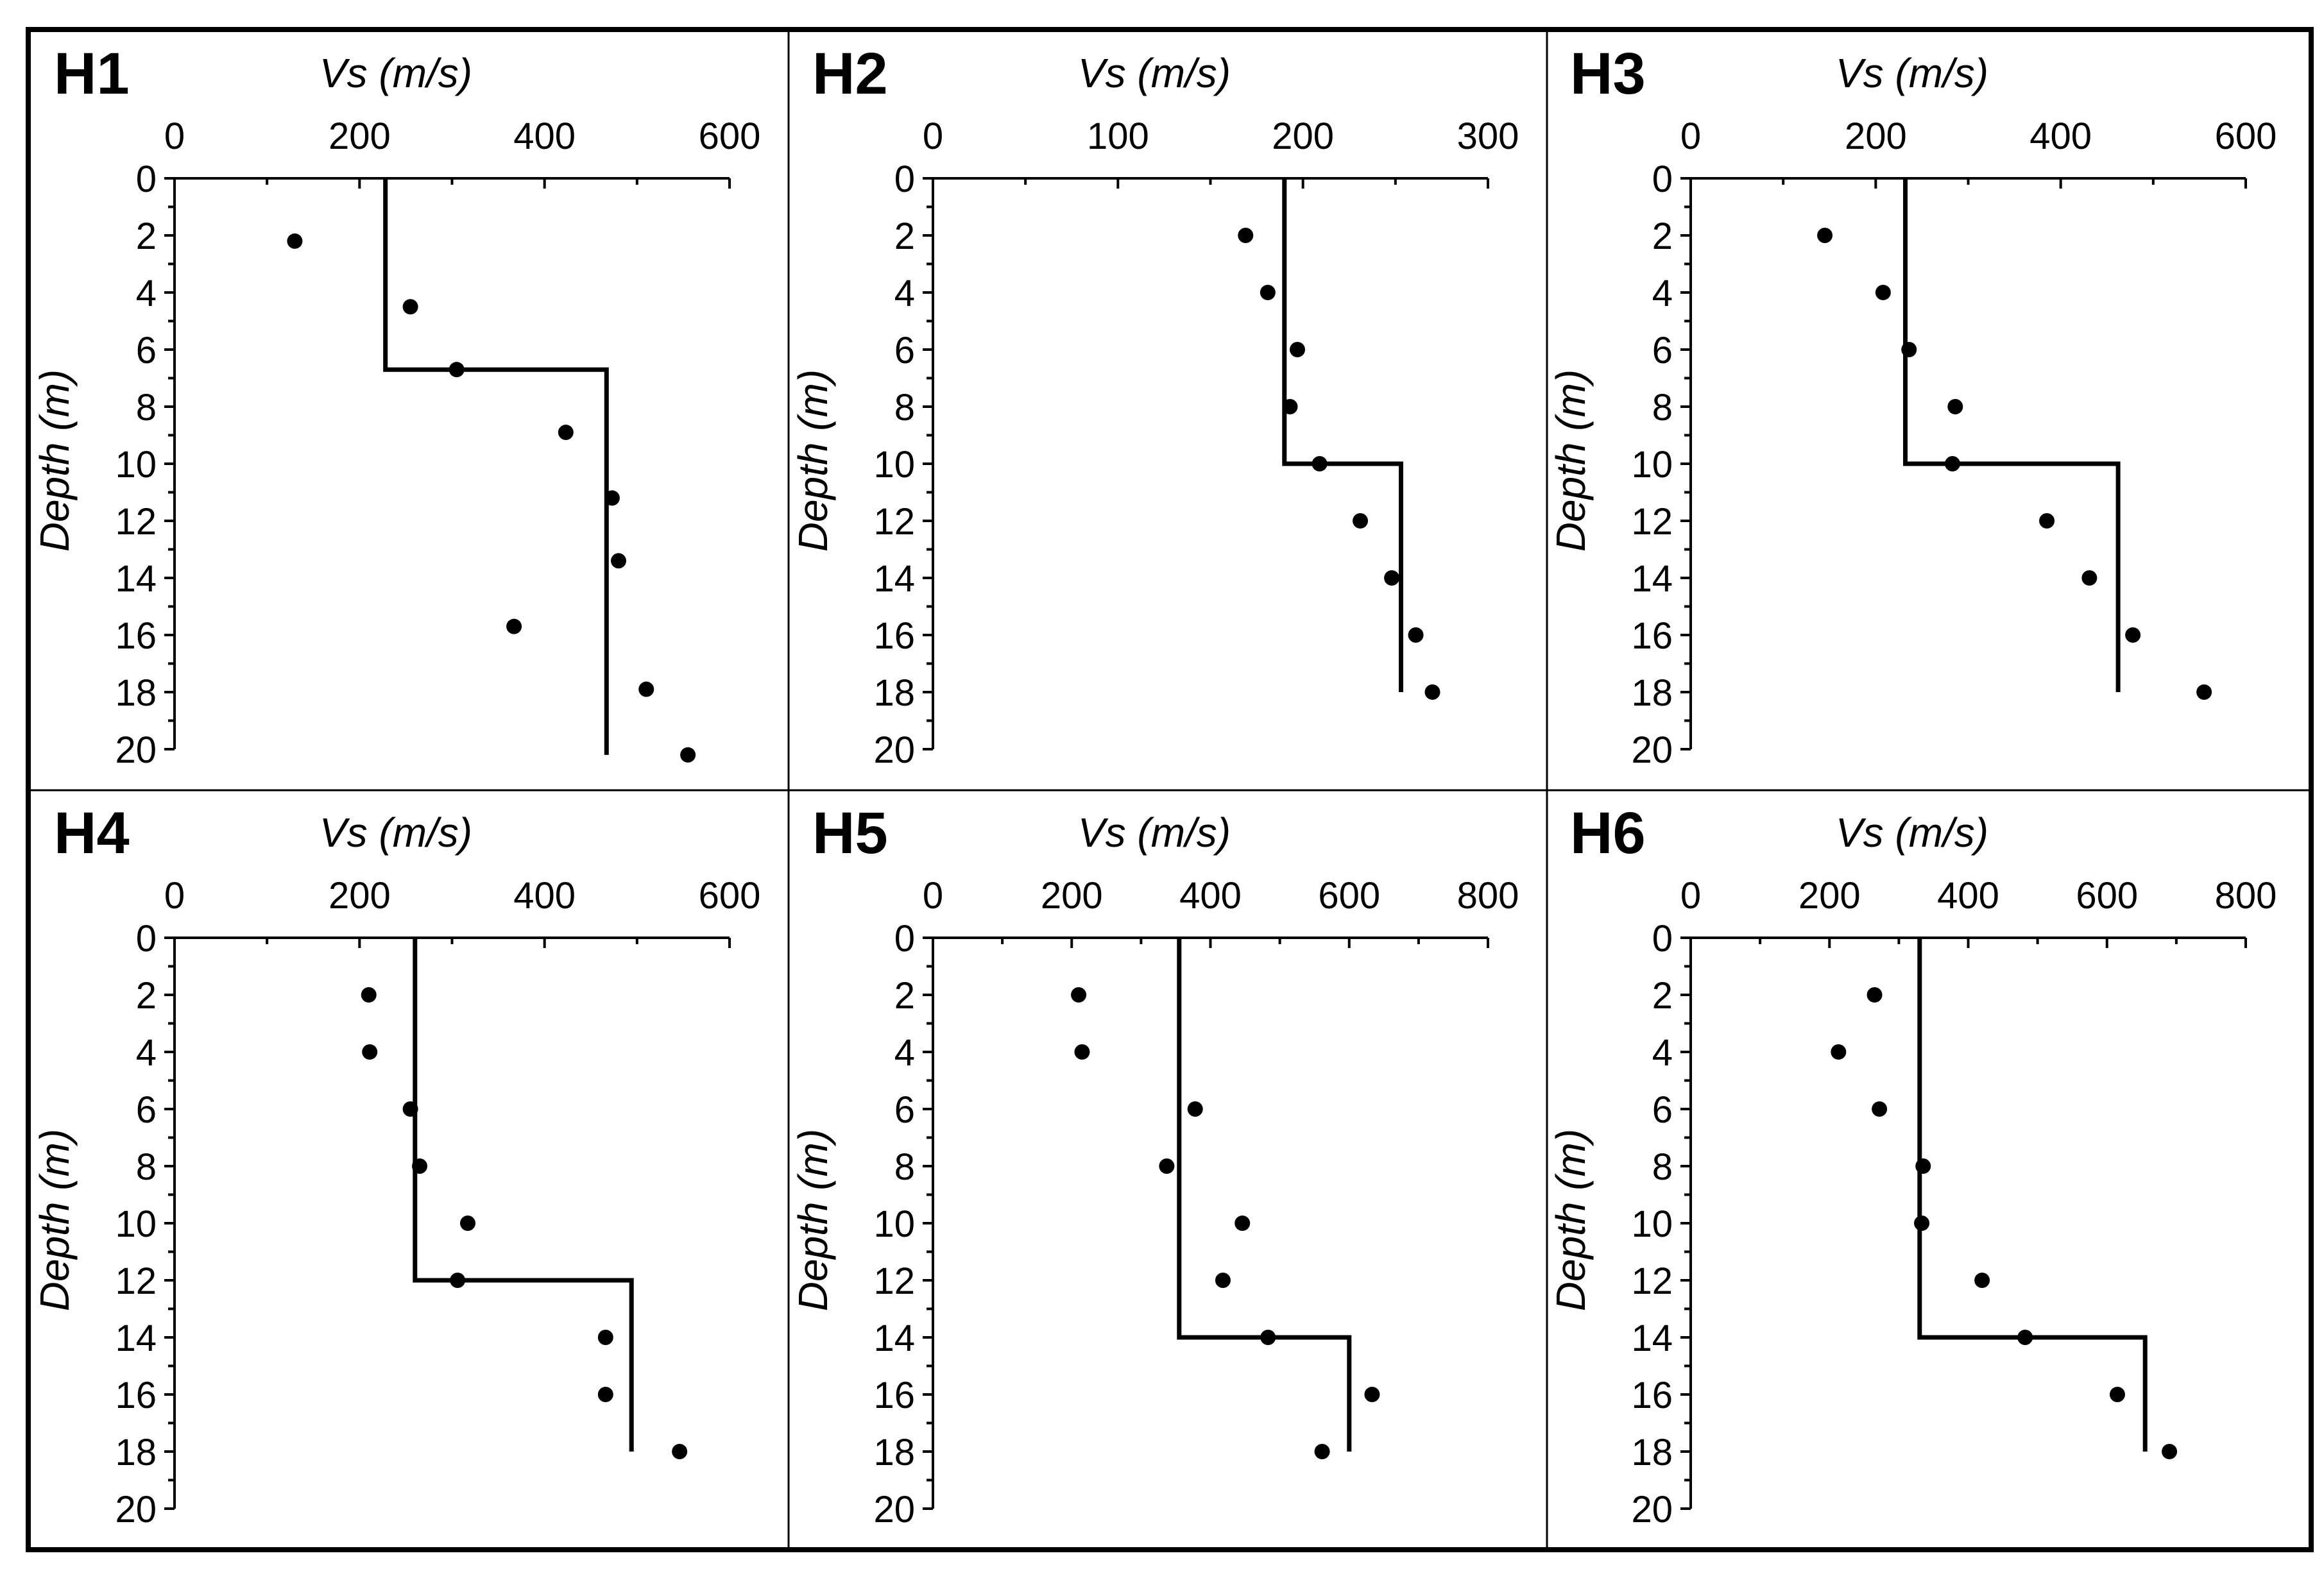  I want to click on h2-x-axis-title: Vs (m/s), so click(1154, 73).